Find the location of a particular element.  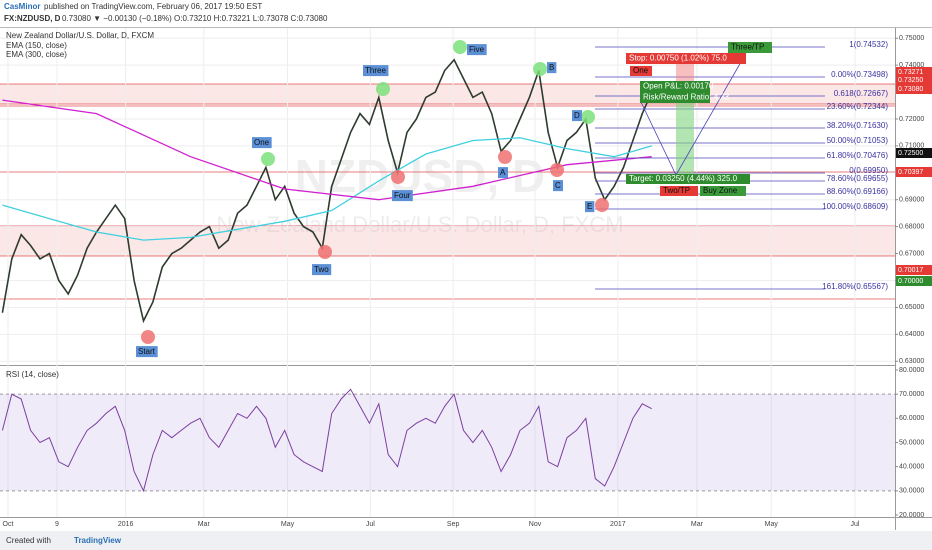

x-tick-label: 9 is located at coordinates (57, 524).